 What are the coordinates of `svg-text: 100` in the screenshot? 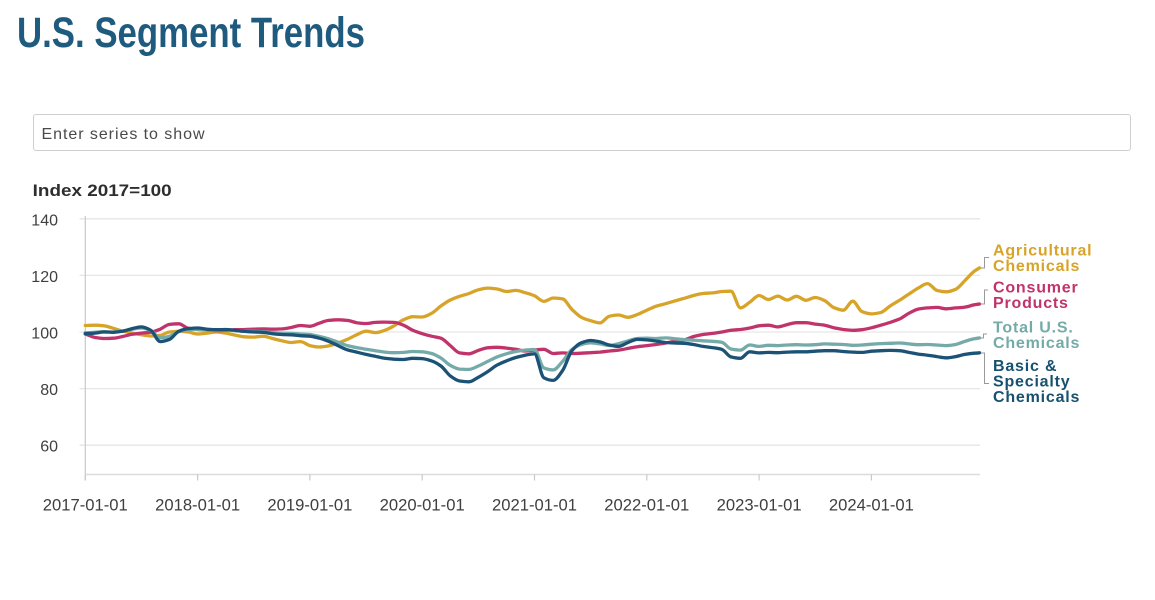 It's located at (44, 334).